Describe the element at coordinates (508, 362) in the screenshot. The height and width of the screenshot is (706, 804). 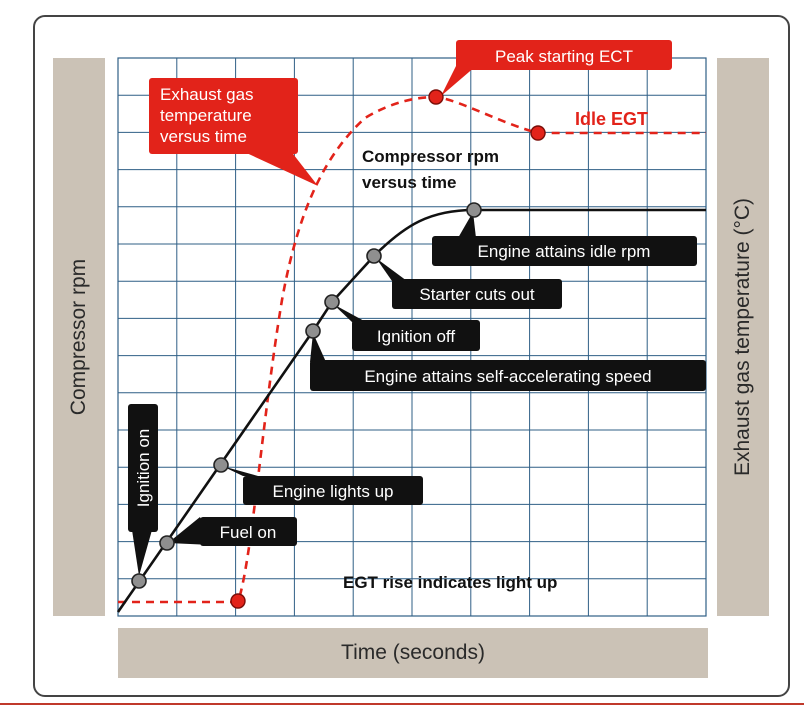
I see `self-accelerating-callout: Engine attains self-accelerating speed` at that location.